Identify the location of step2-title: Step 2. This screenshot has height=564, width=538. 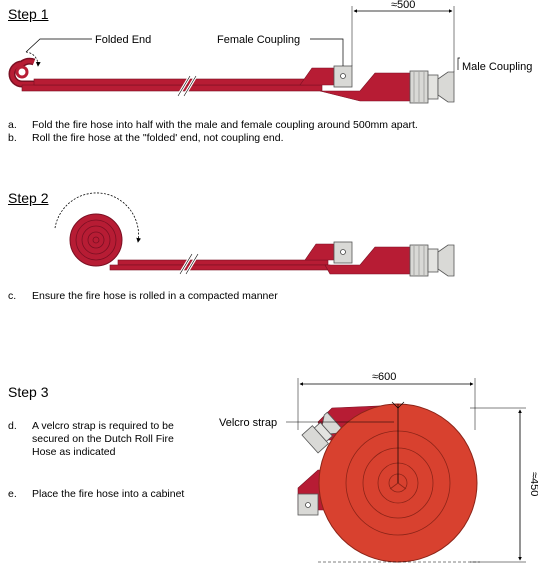
(28, 198).